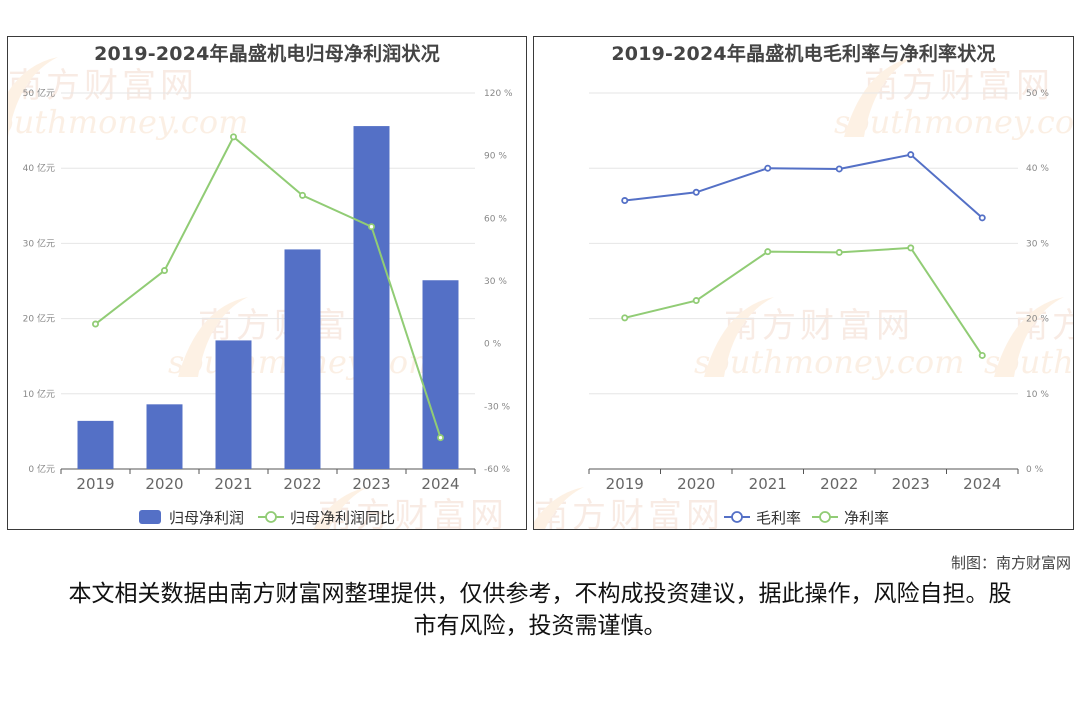  Describe the element at coordinates (233, 137) in the screenshot. I see `yoy-point-2021` at that location.